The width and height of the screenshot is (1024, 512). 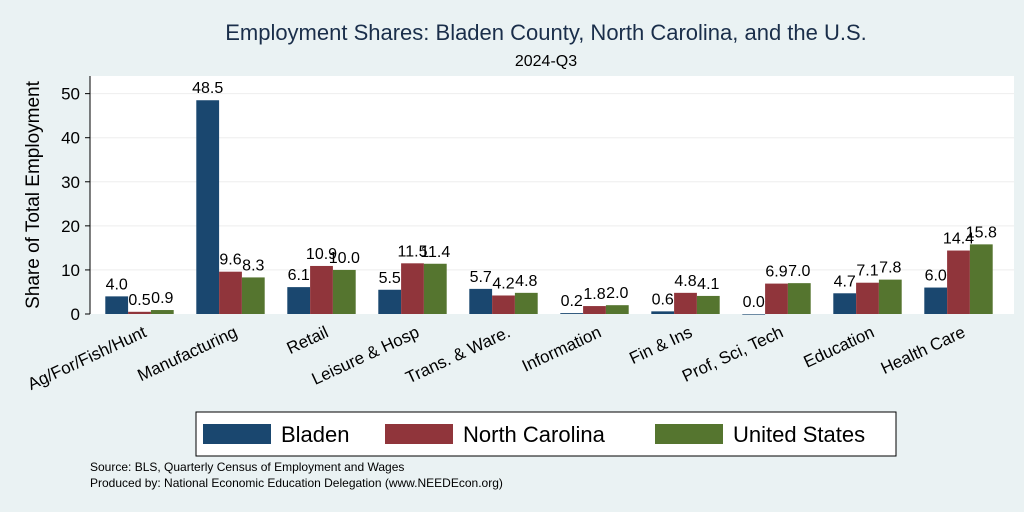 What do you see at coordinates (754, 302) in the screenshot?
I see `data-label: 0.0` at bounding box center [754, 302].